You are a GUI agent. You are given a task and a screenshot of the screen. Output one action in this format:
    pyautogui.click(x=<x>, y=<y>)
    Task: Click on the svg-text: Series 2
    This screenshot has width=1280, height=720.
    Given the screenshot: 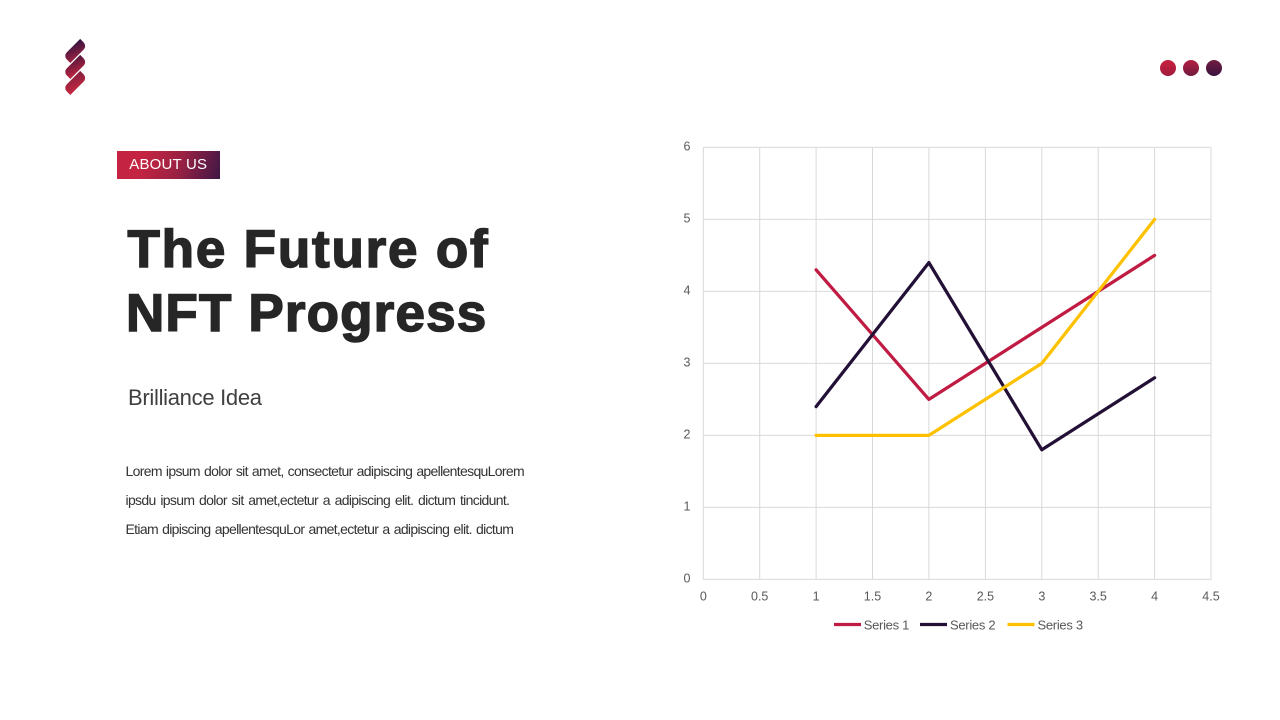 What is the action you would take?
    pyautogui.click(x=972, y=625)
    